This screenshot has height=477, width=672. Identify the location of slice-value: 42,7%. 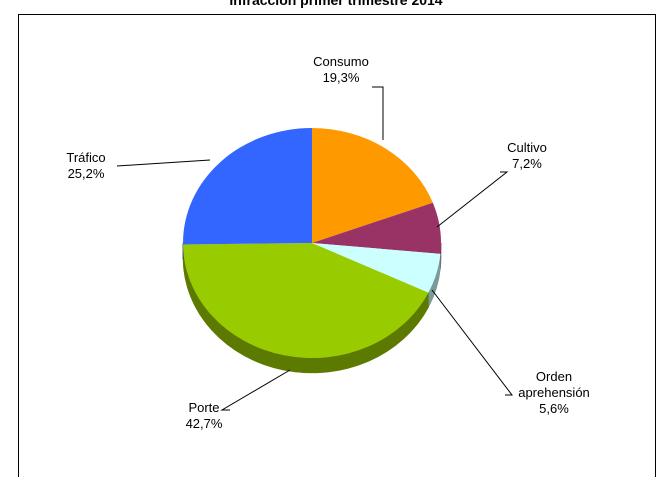
(204, 423).